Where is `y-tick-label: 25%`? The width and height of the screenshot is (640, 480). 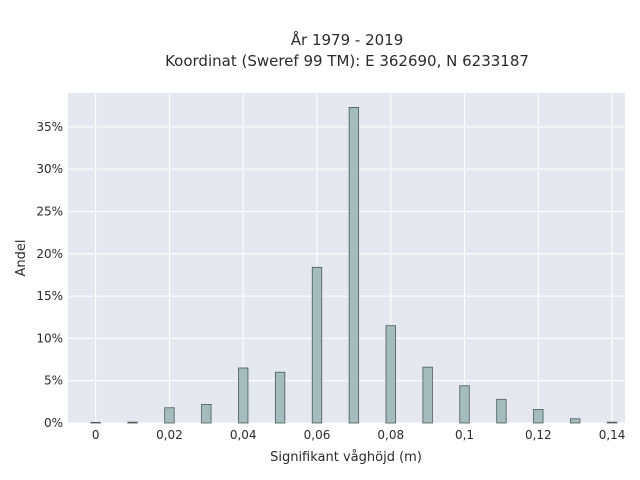 y-tick-label: 25% is located at coordinates (49, 211).